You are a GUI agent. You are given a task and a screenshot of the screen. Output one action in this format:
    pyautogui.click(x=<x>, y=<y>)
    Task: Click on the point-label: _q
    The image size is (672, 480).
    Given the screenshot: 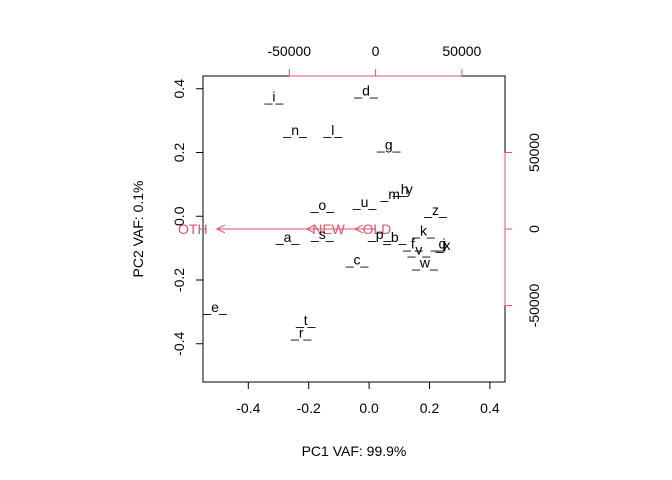 What is the action you would take?
    pyautogui.click(x=438, y=243)
    